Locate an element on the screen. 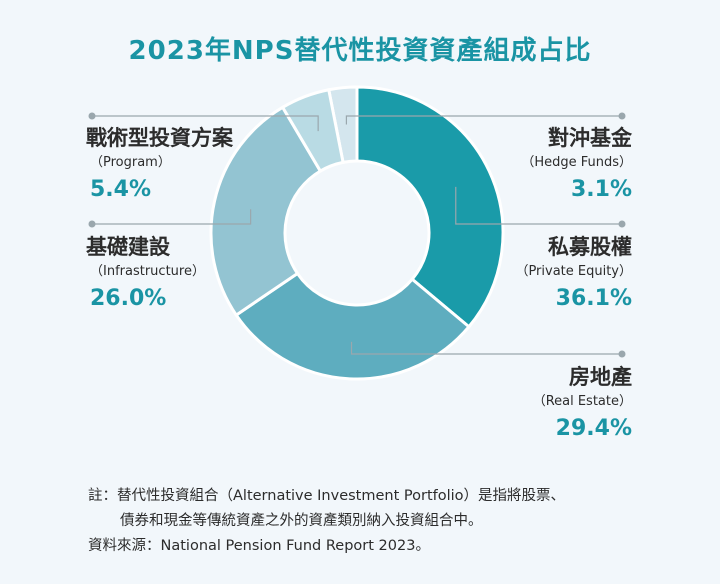 Image resolution: width=720 pixels, height=584 pixels. note-line-2: 債券和現金等傳統資產之外的資產類別納入投資組合中。 is located at coordinates (301, 521).